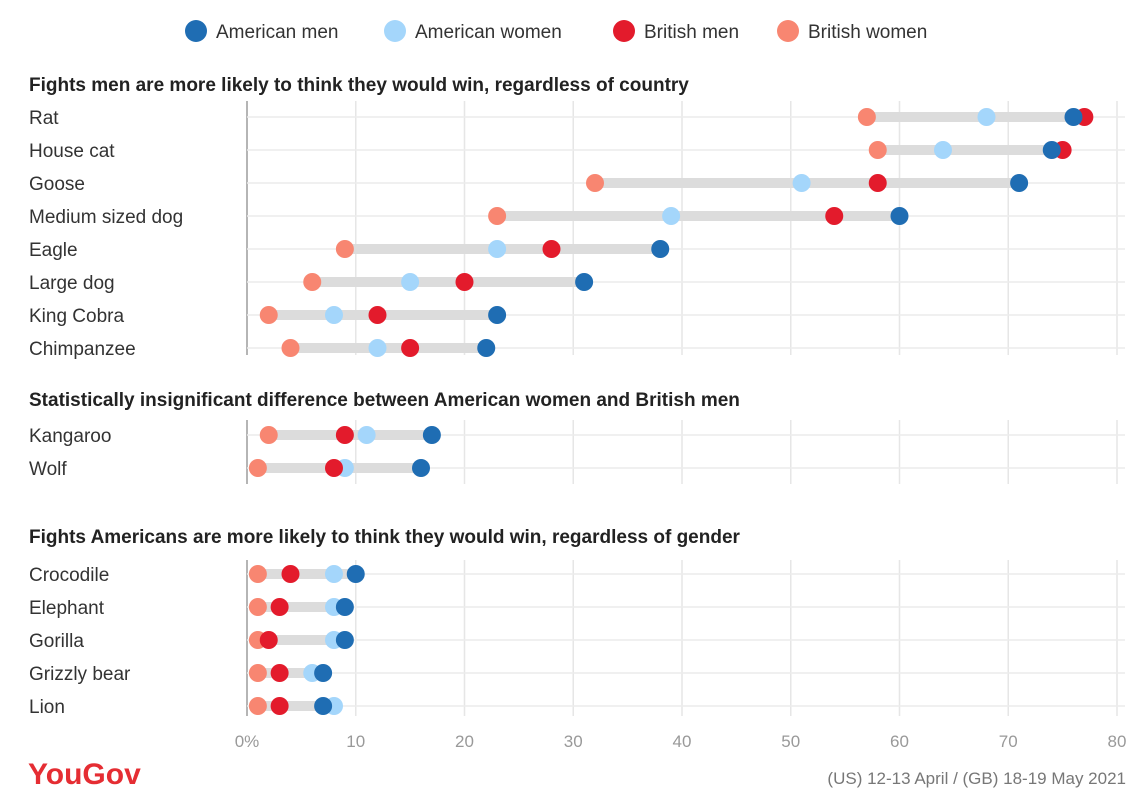  I want to click on x-tick-label: 0%, so click(247, 741).